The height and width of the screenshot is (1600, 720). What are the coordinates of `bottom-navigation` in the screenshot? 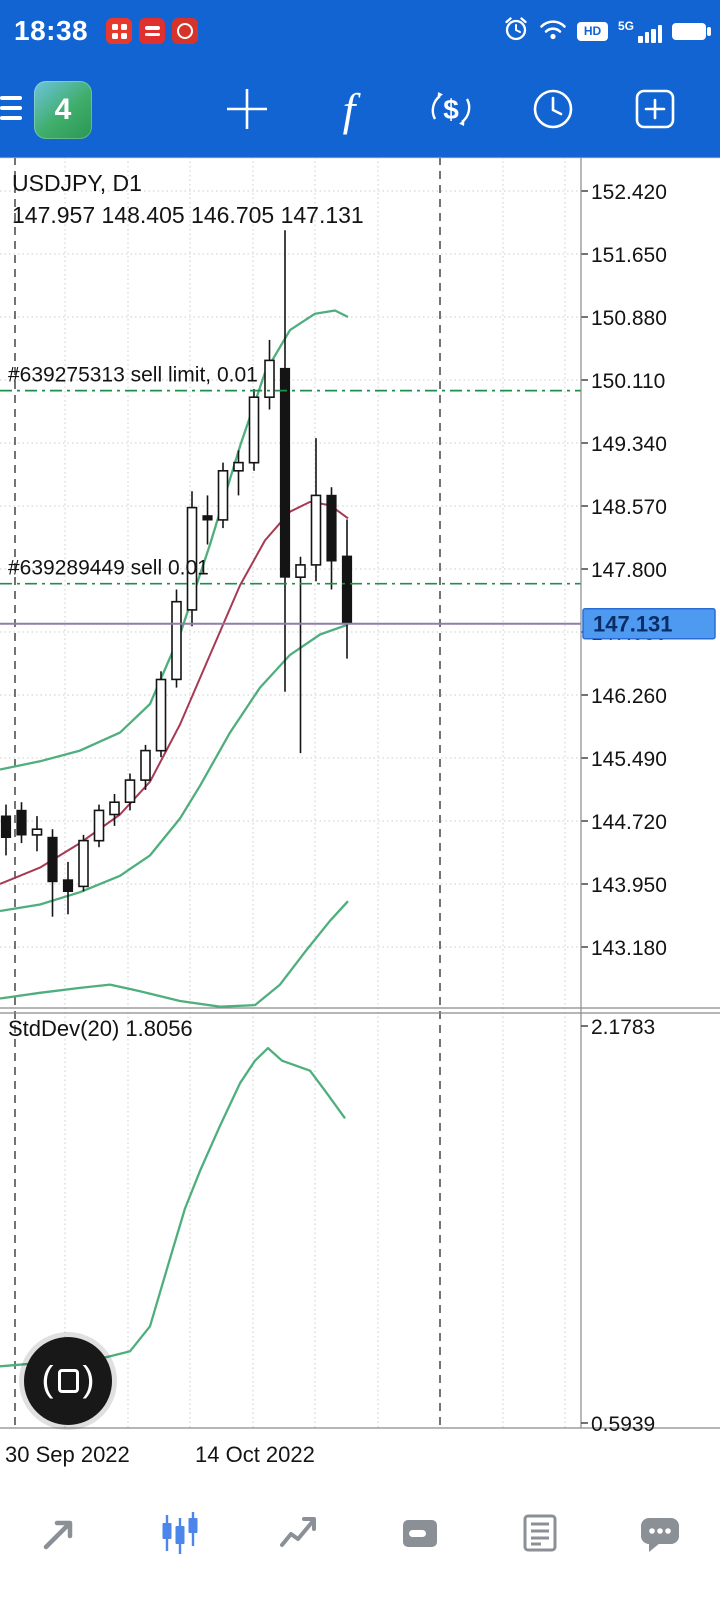 It's located at (360, 1535).